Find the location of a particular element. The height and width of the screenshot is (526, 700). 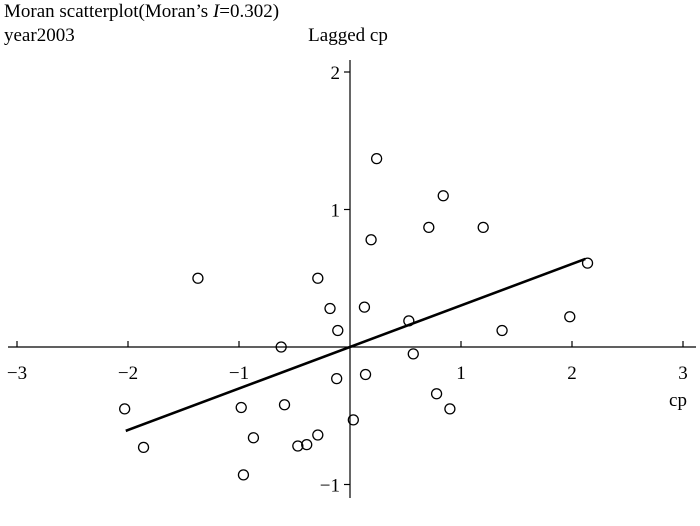

x-tick-label: −2 is located at coordinates (128, 373).